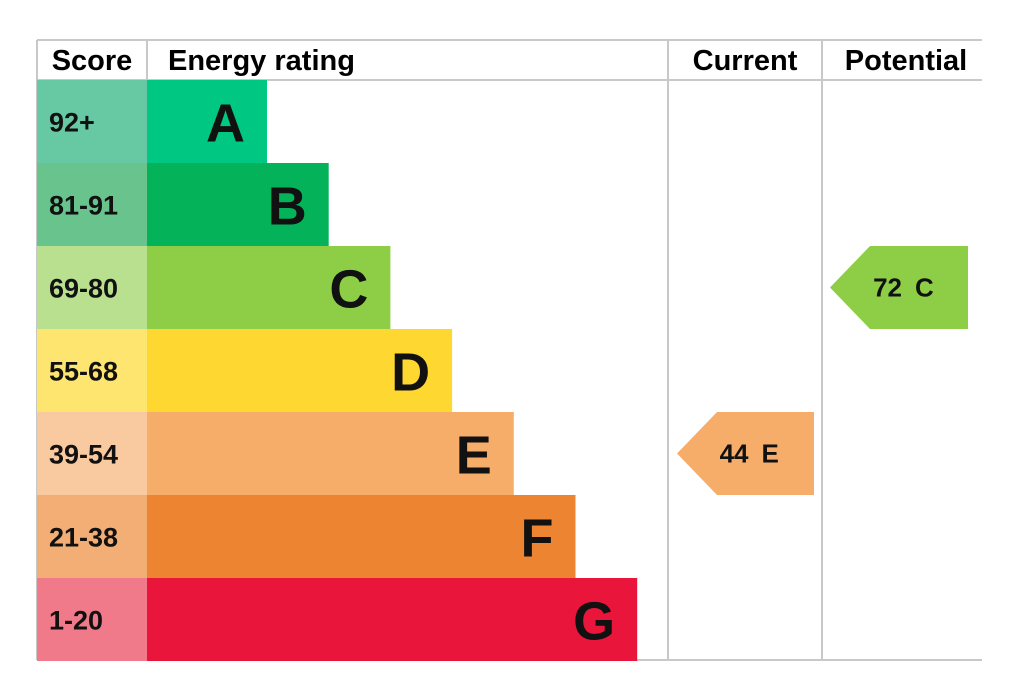 The height and width of the screenshot is (688, 1024). I want to click on potential-value: 72, so click(887, 288).